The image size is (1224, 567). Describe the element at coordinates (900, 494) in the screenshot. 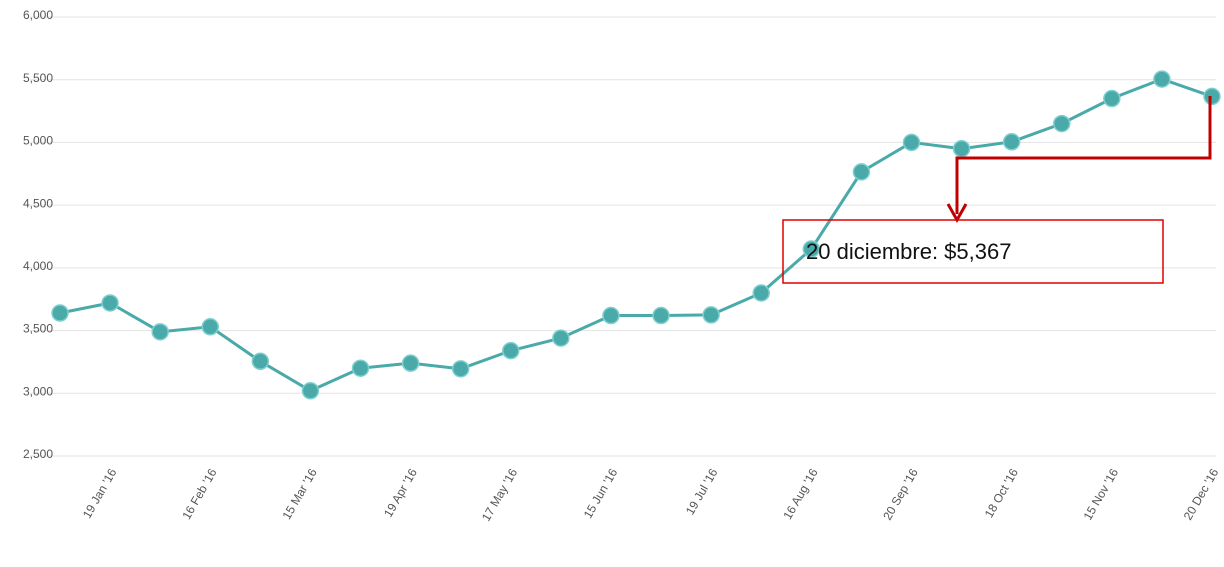

I see `x-tick-label: 20 Sep '16` at that location.